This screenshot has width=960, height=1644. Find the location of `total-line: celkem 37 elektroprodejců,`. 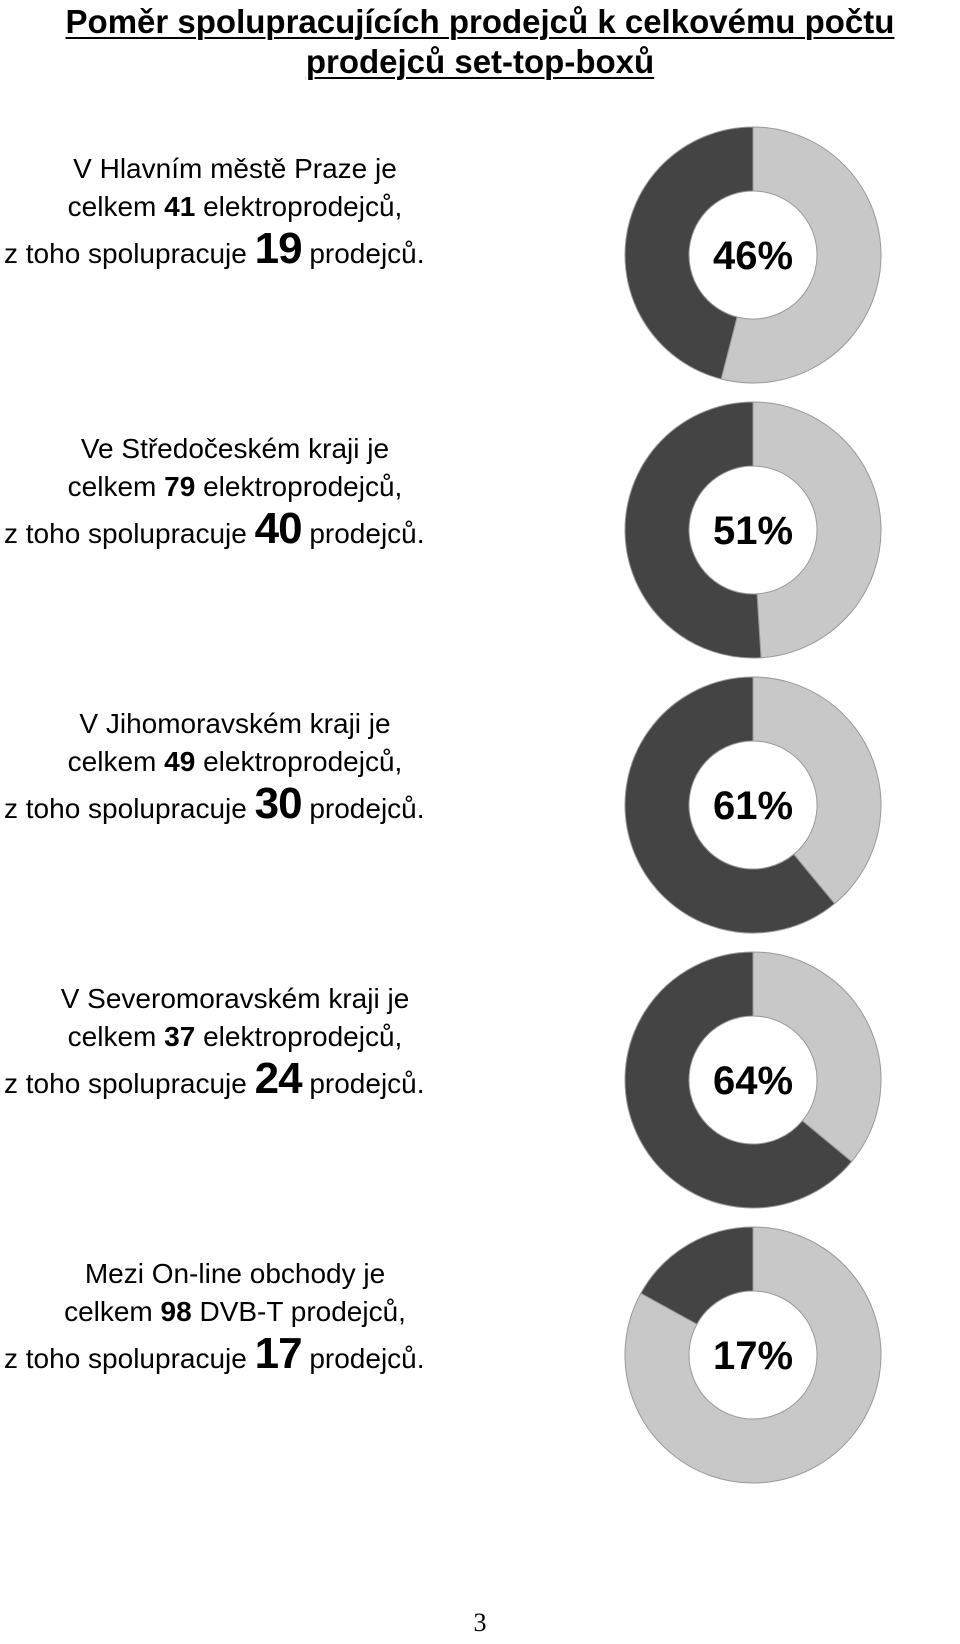

total-line: celkem 37 elektroprodejců, is located at coordinates (235, 1037).